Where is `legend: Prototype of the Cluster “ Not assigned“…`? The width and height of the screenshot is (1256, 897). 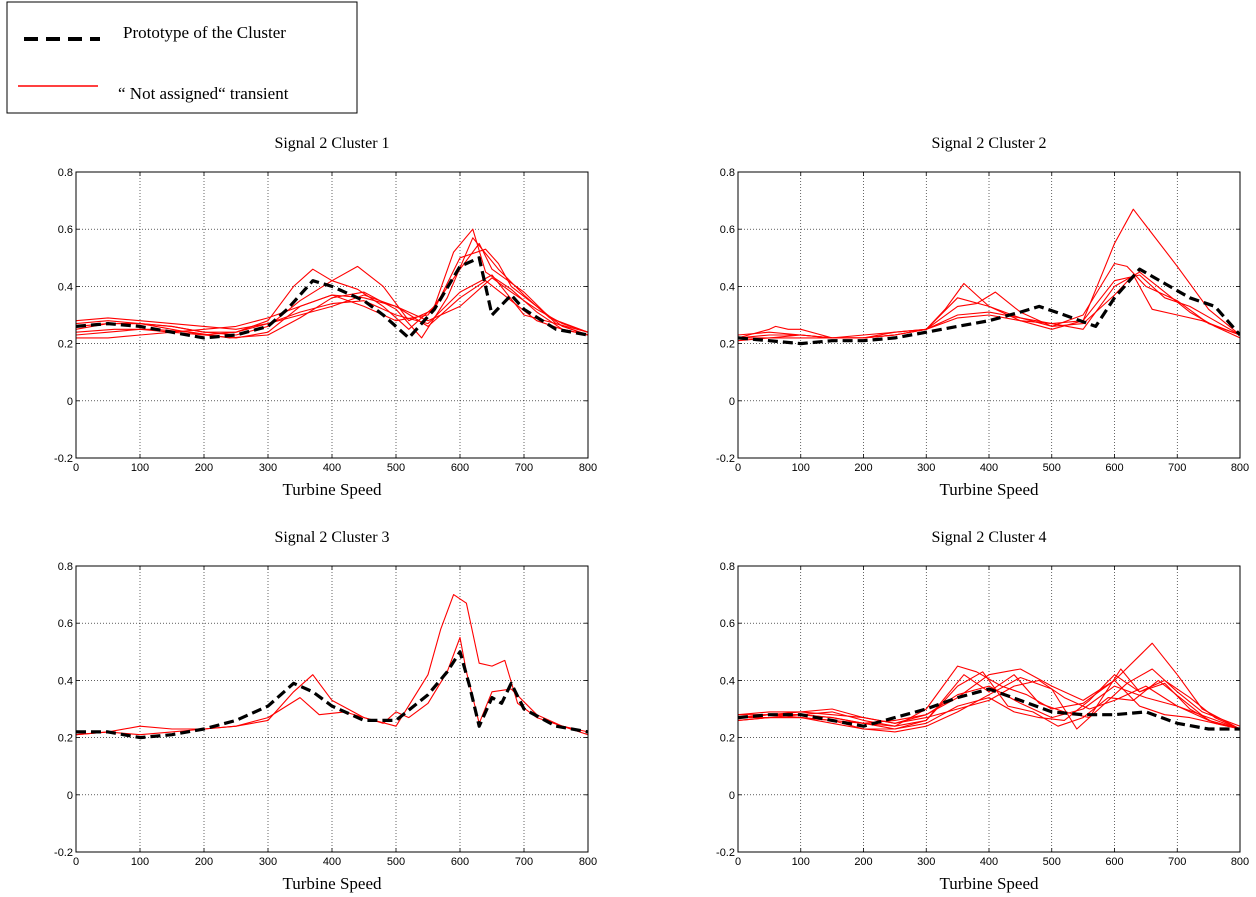 legend: Prototype of the Cluster “ Not assigned“… is located at coordinates (182, 57).